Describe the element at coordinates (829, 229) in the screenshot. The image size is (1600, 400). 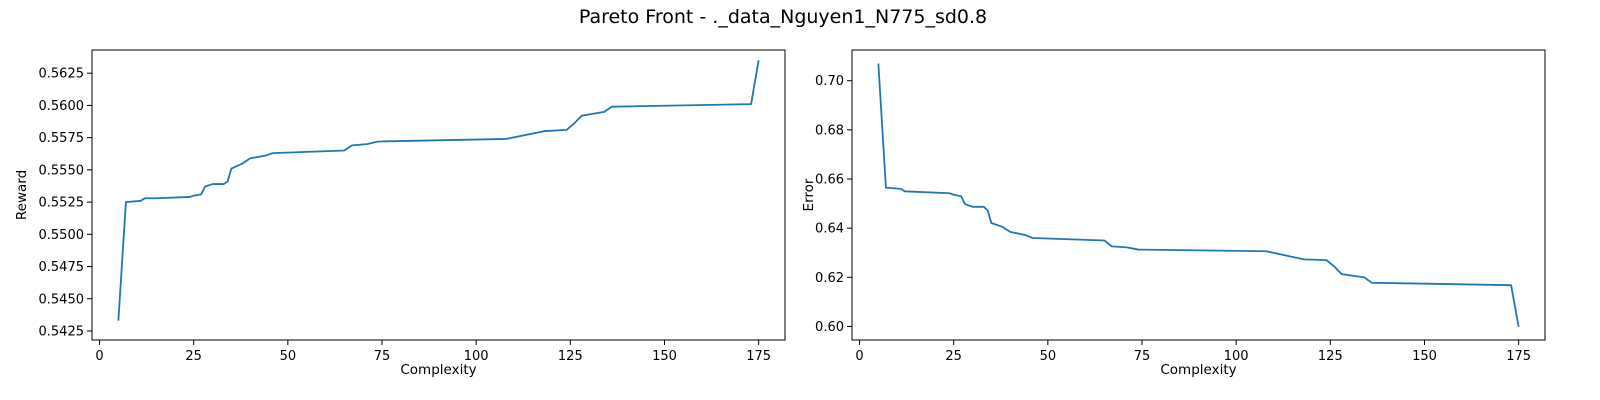
I see `y-tick-label: 0.64` at that location.